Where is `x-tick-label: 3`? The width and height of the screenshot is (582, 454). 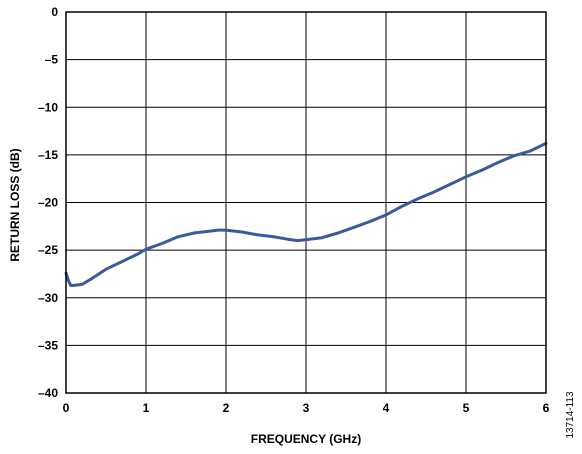
x-tick-label: 3 is located at coordinates (306, 408).